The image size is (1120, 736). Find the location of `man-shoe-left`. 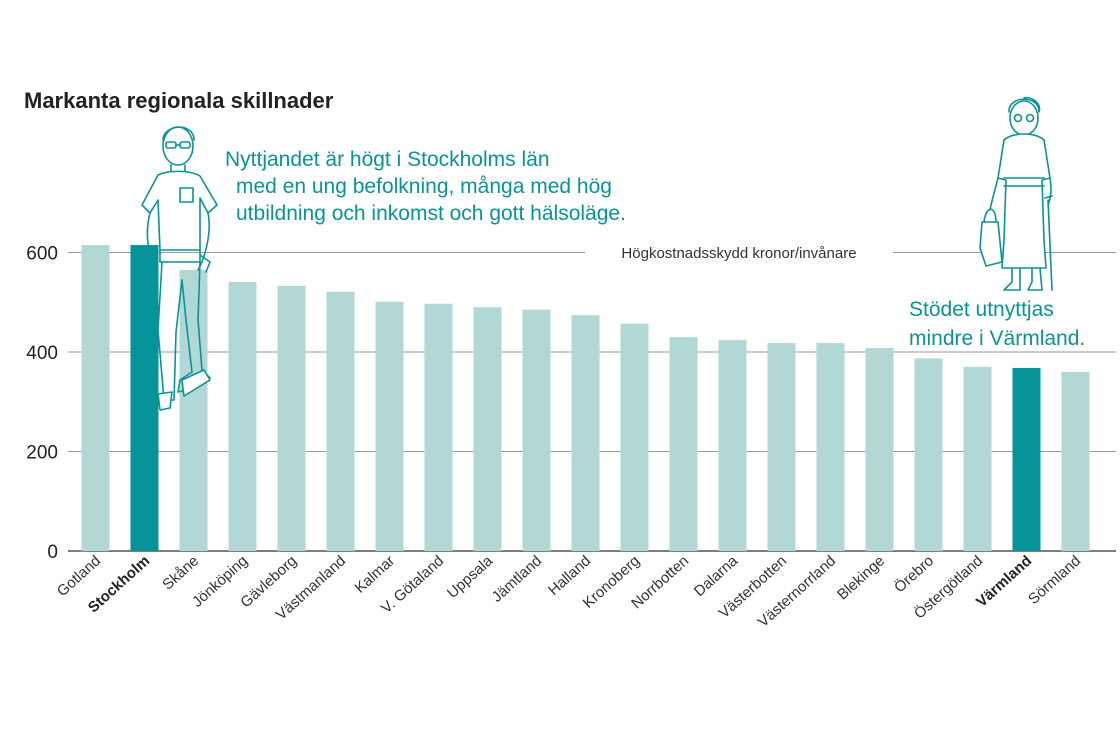

man-shoe-left is located at coordinates (165, 401).